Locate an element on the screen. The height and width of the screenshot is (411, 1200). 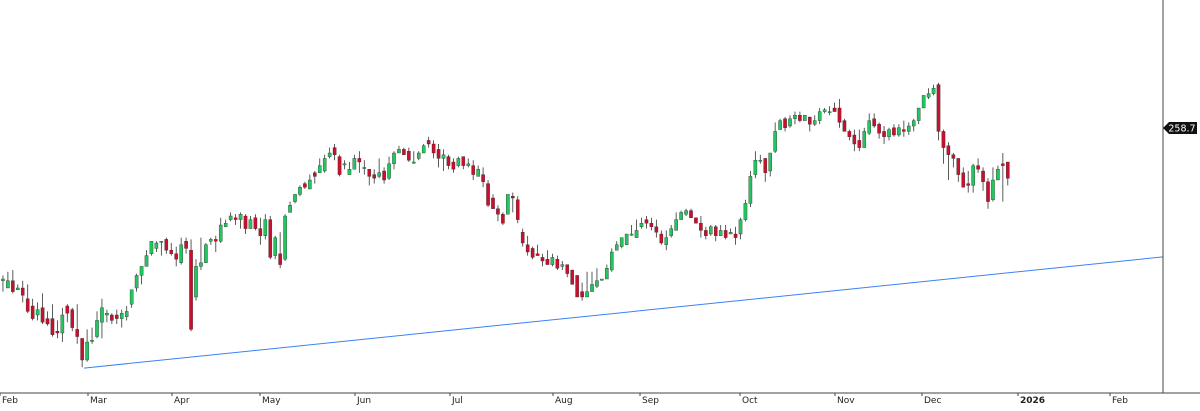
month-label: Jun is located at coordinates (363, 401).